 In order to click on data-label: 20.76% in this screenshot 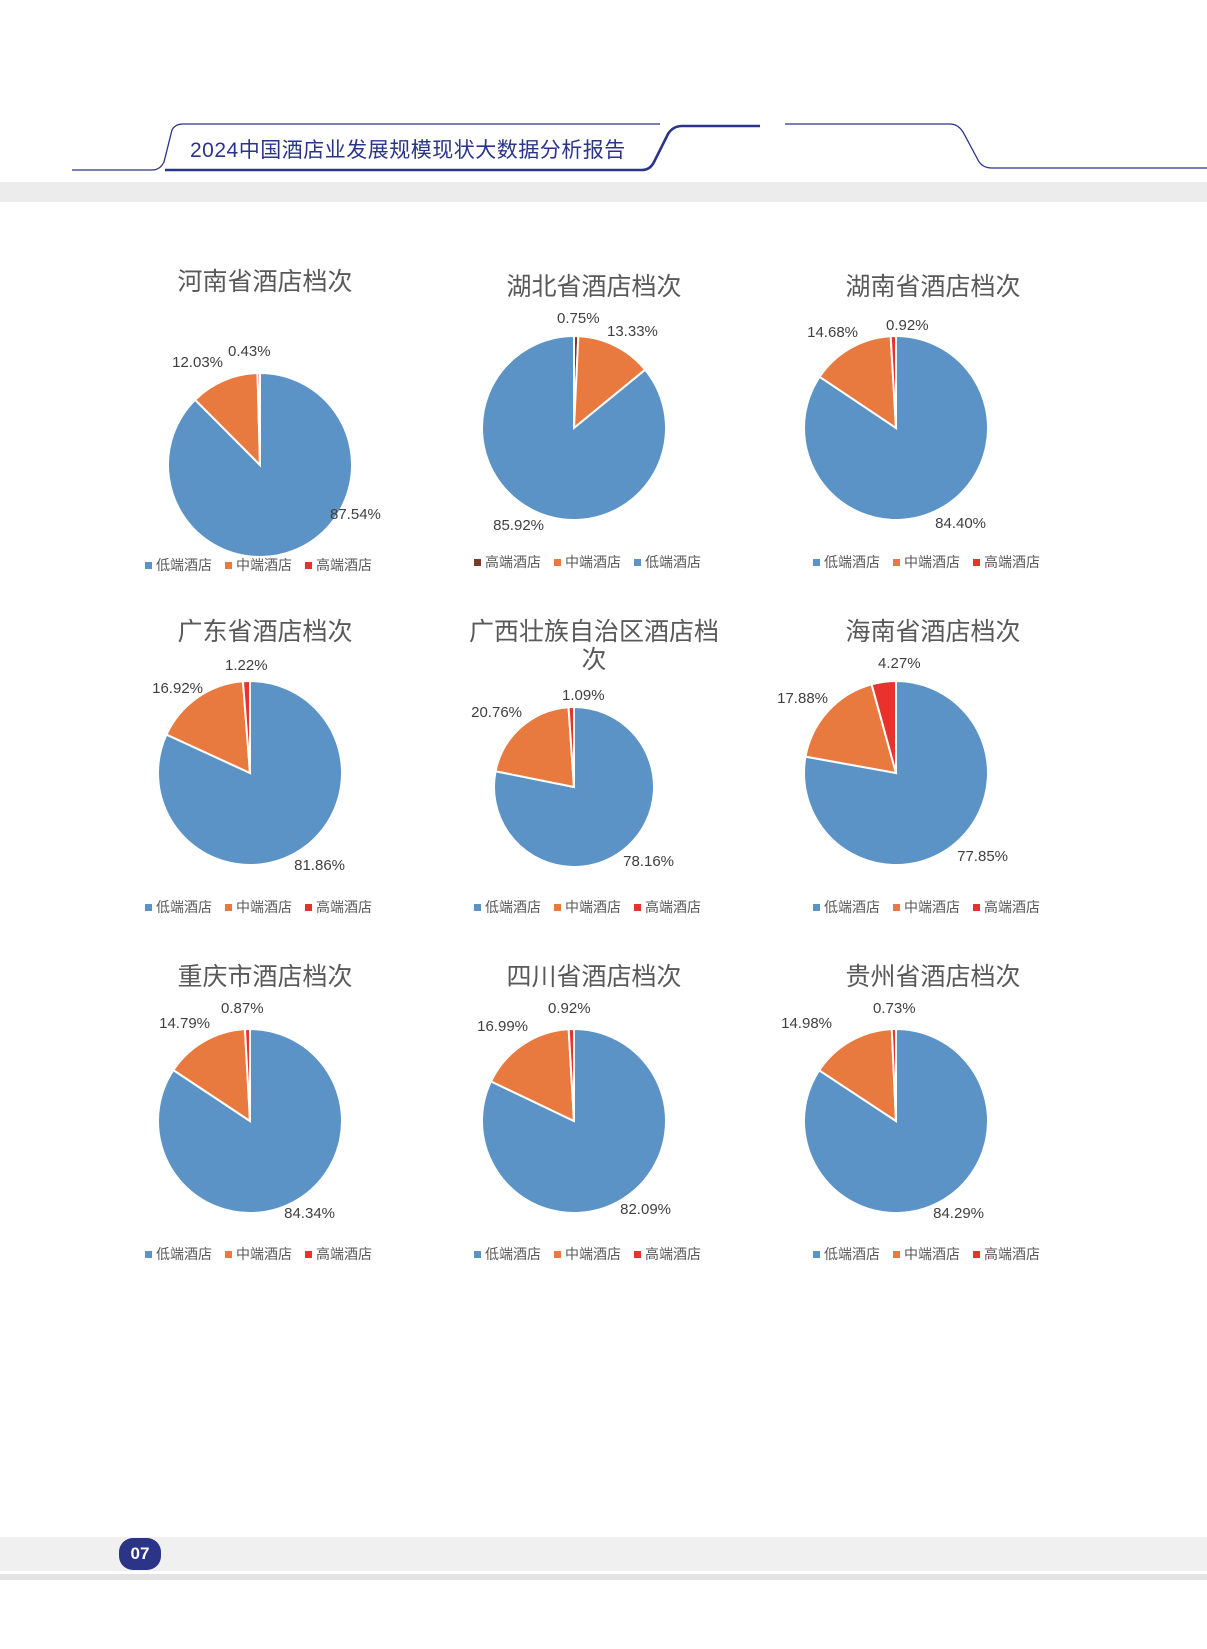, I will do `click(496, 712)`.